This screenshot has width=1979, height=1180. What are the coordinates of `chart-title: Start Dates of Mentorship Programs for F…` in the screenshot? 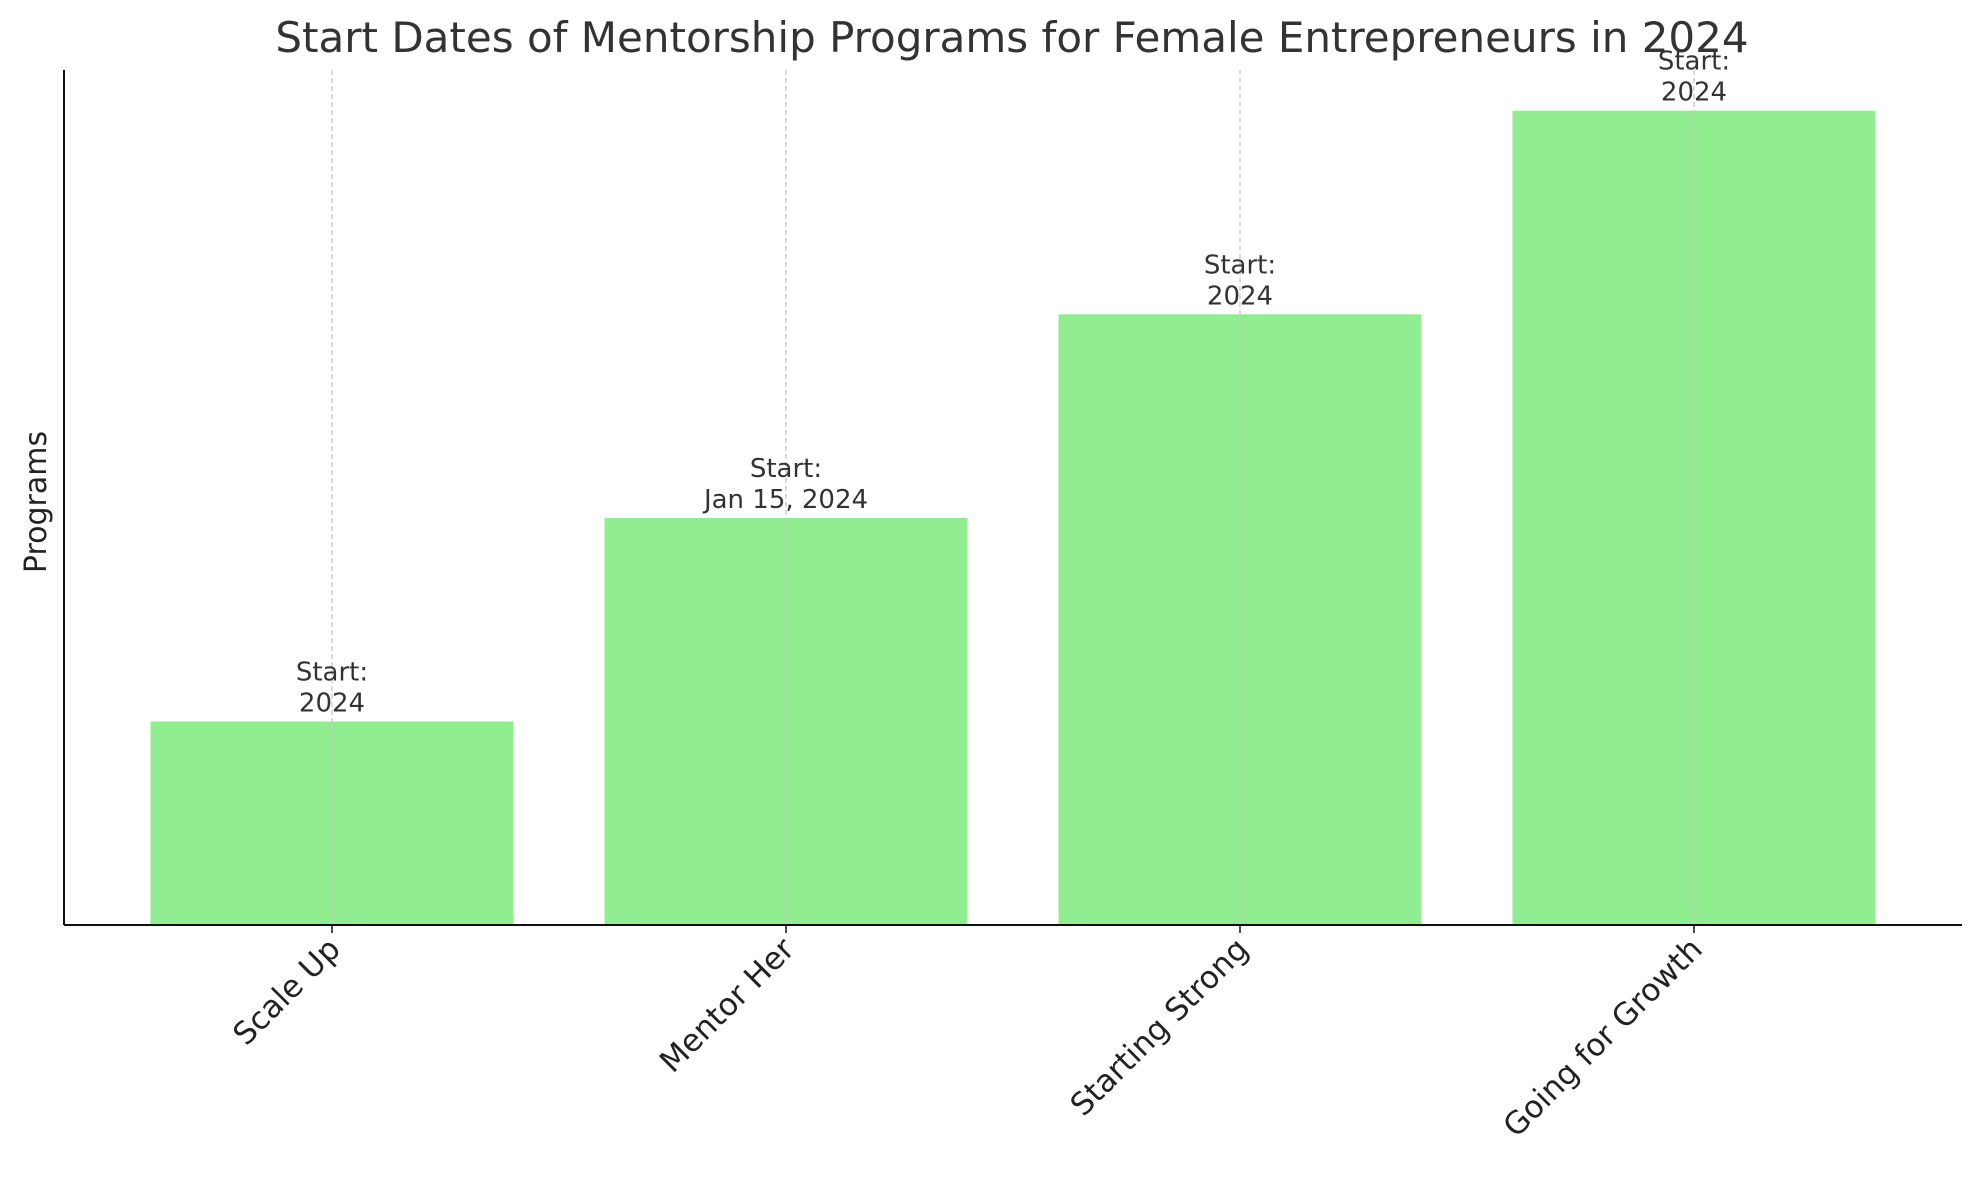 It's located at (1011, 37).